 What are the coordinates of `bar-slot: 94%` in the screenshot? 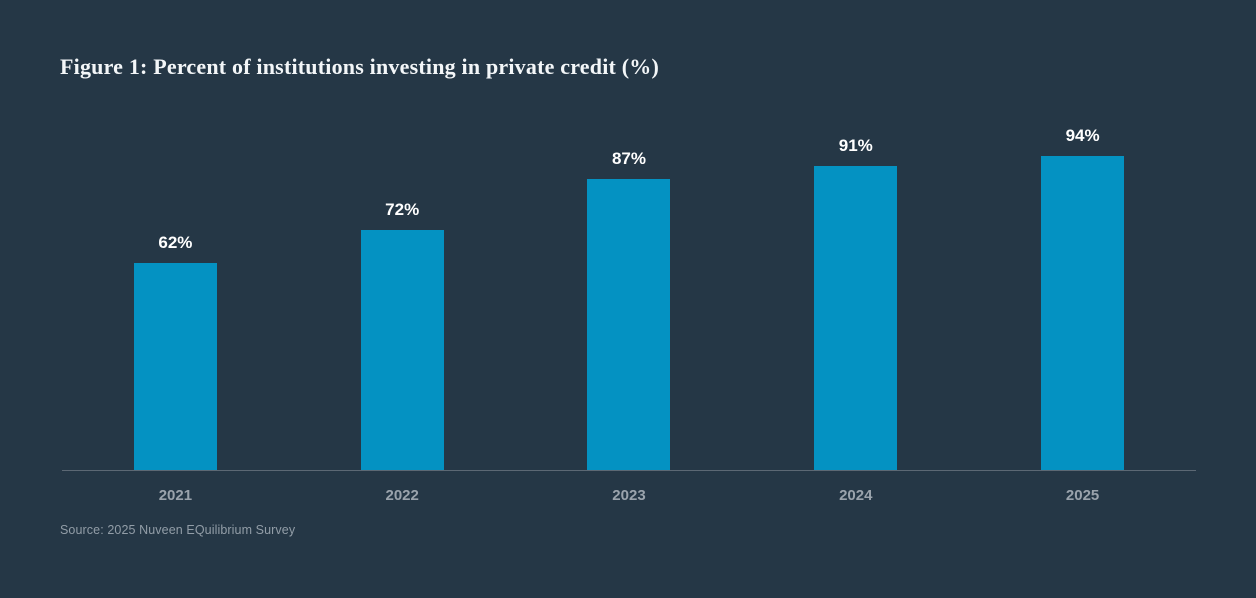 It's located at (1082, 298).